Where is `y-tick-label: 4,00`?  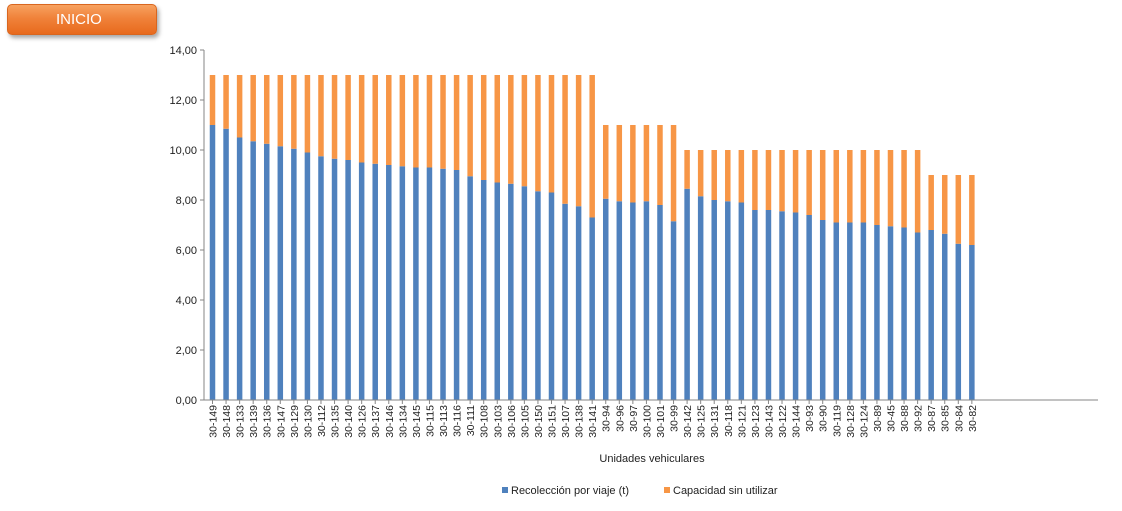
y-tick-label: 4,00 is located at coordinates (186, 301).